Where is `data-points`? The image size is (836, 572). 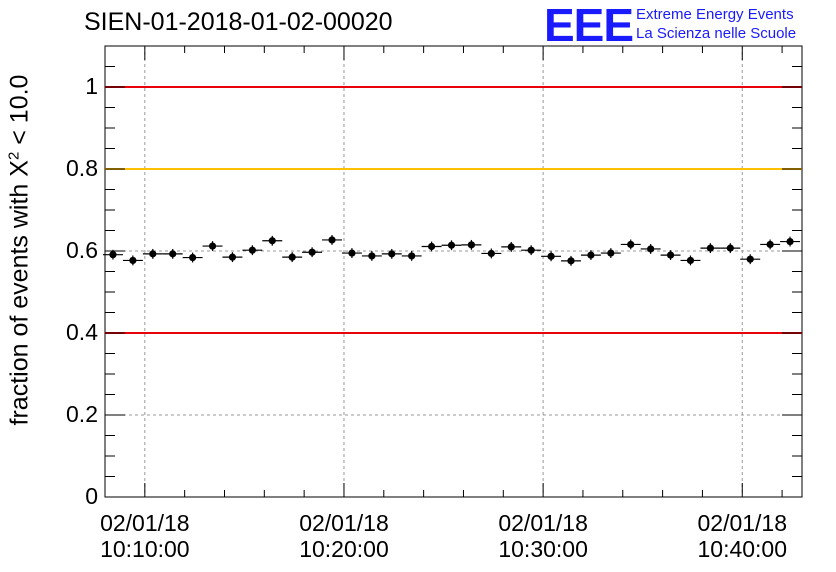
data-points is located at coordinates (452, 250).